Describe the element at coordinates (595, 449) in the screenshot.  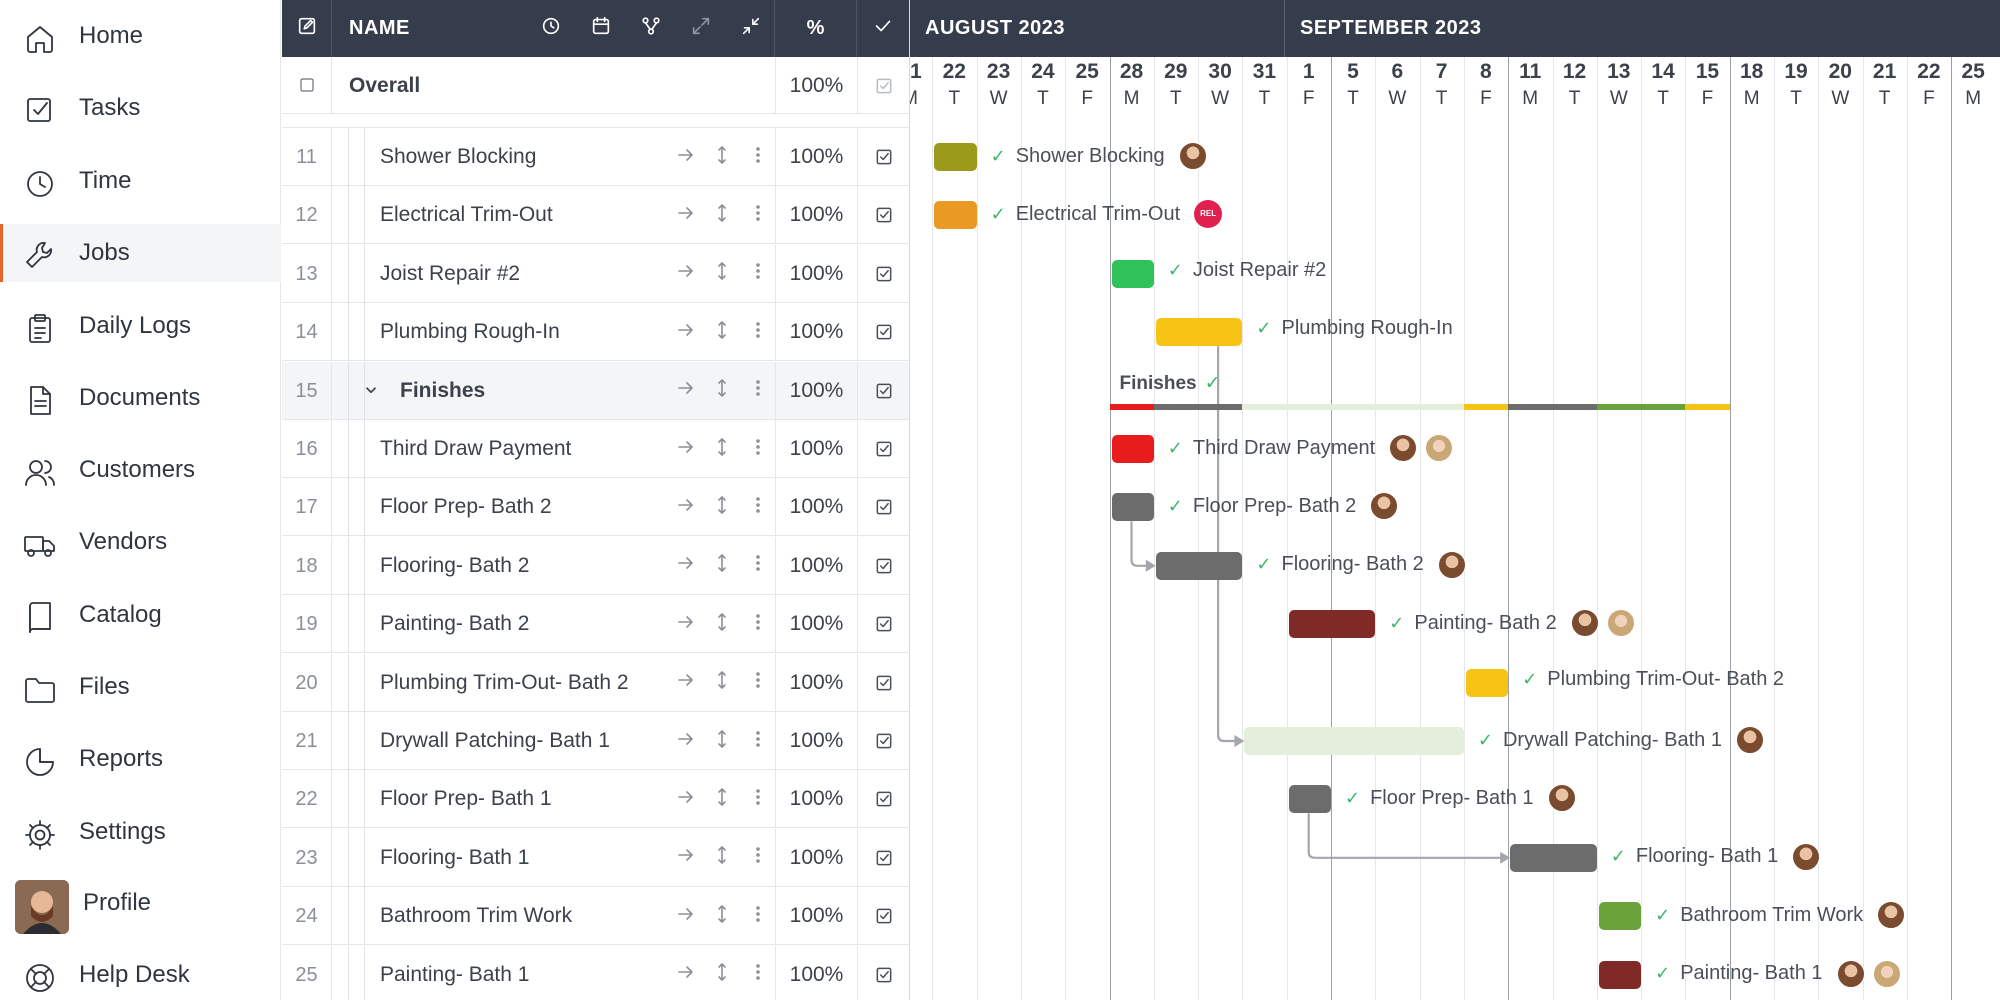
I see `task-row: 16 Third Draw Payment 100%` at that location.